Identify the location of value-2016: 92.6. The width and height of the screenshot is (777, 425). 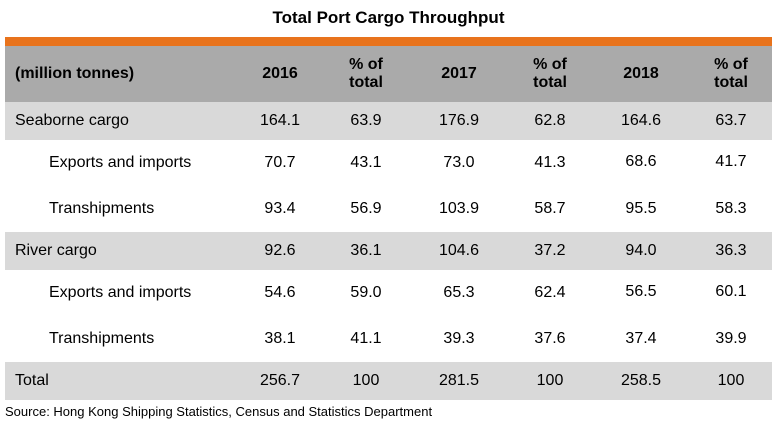
(280, 250).